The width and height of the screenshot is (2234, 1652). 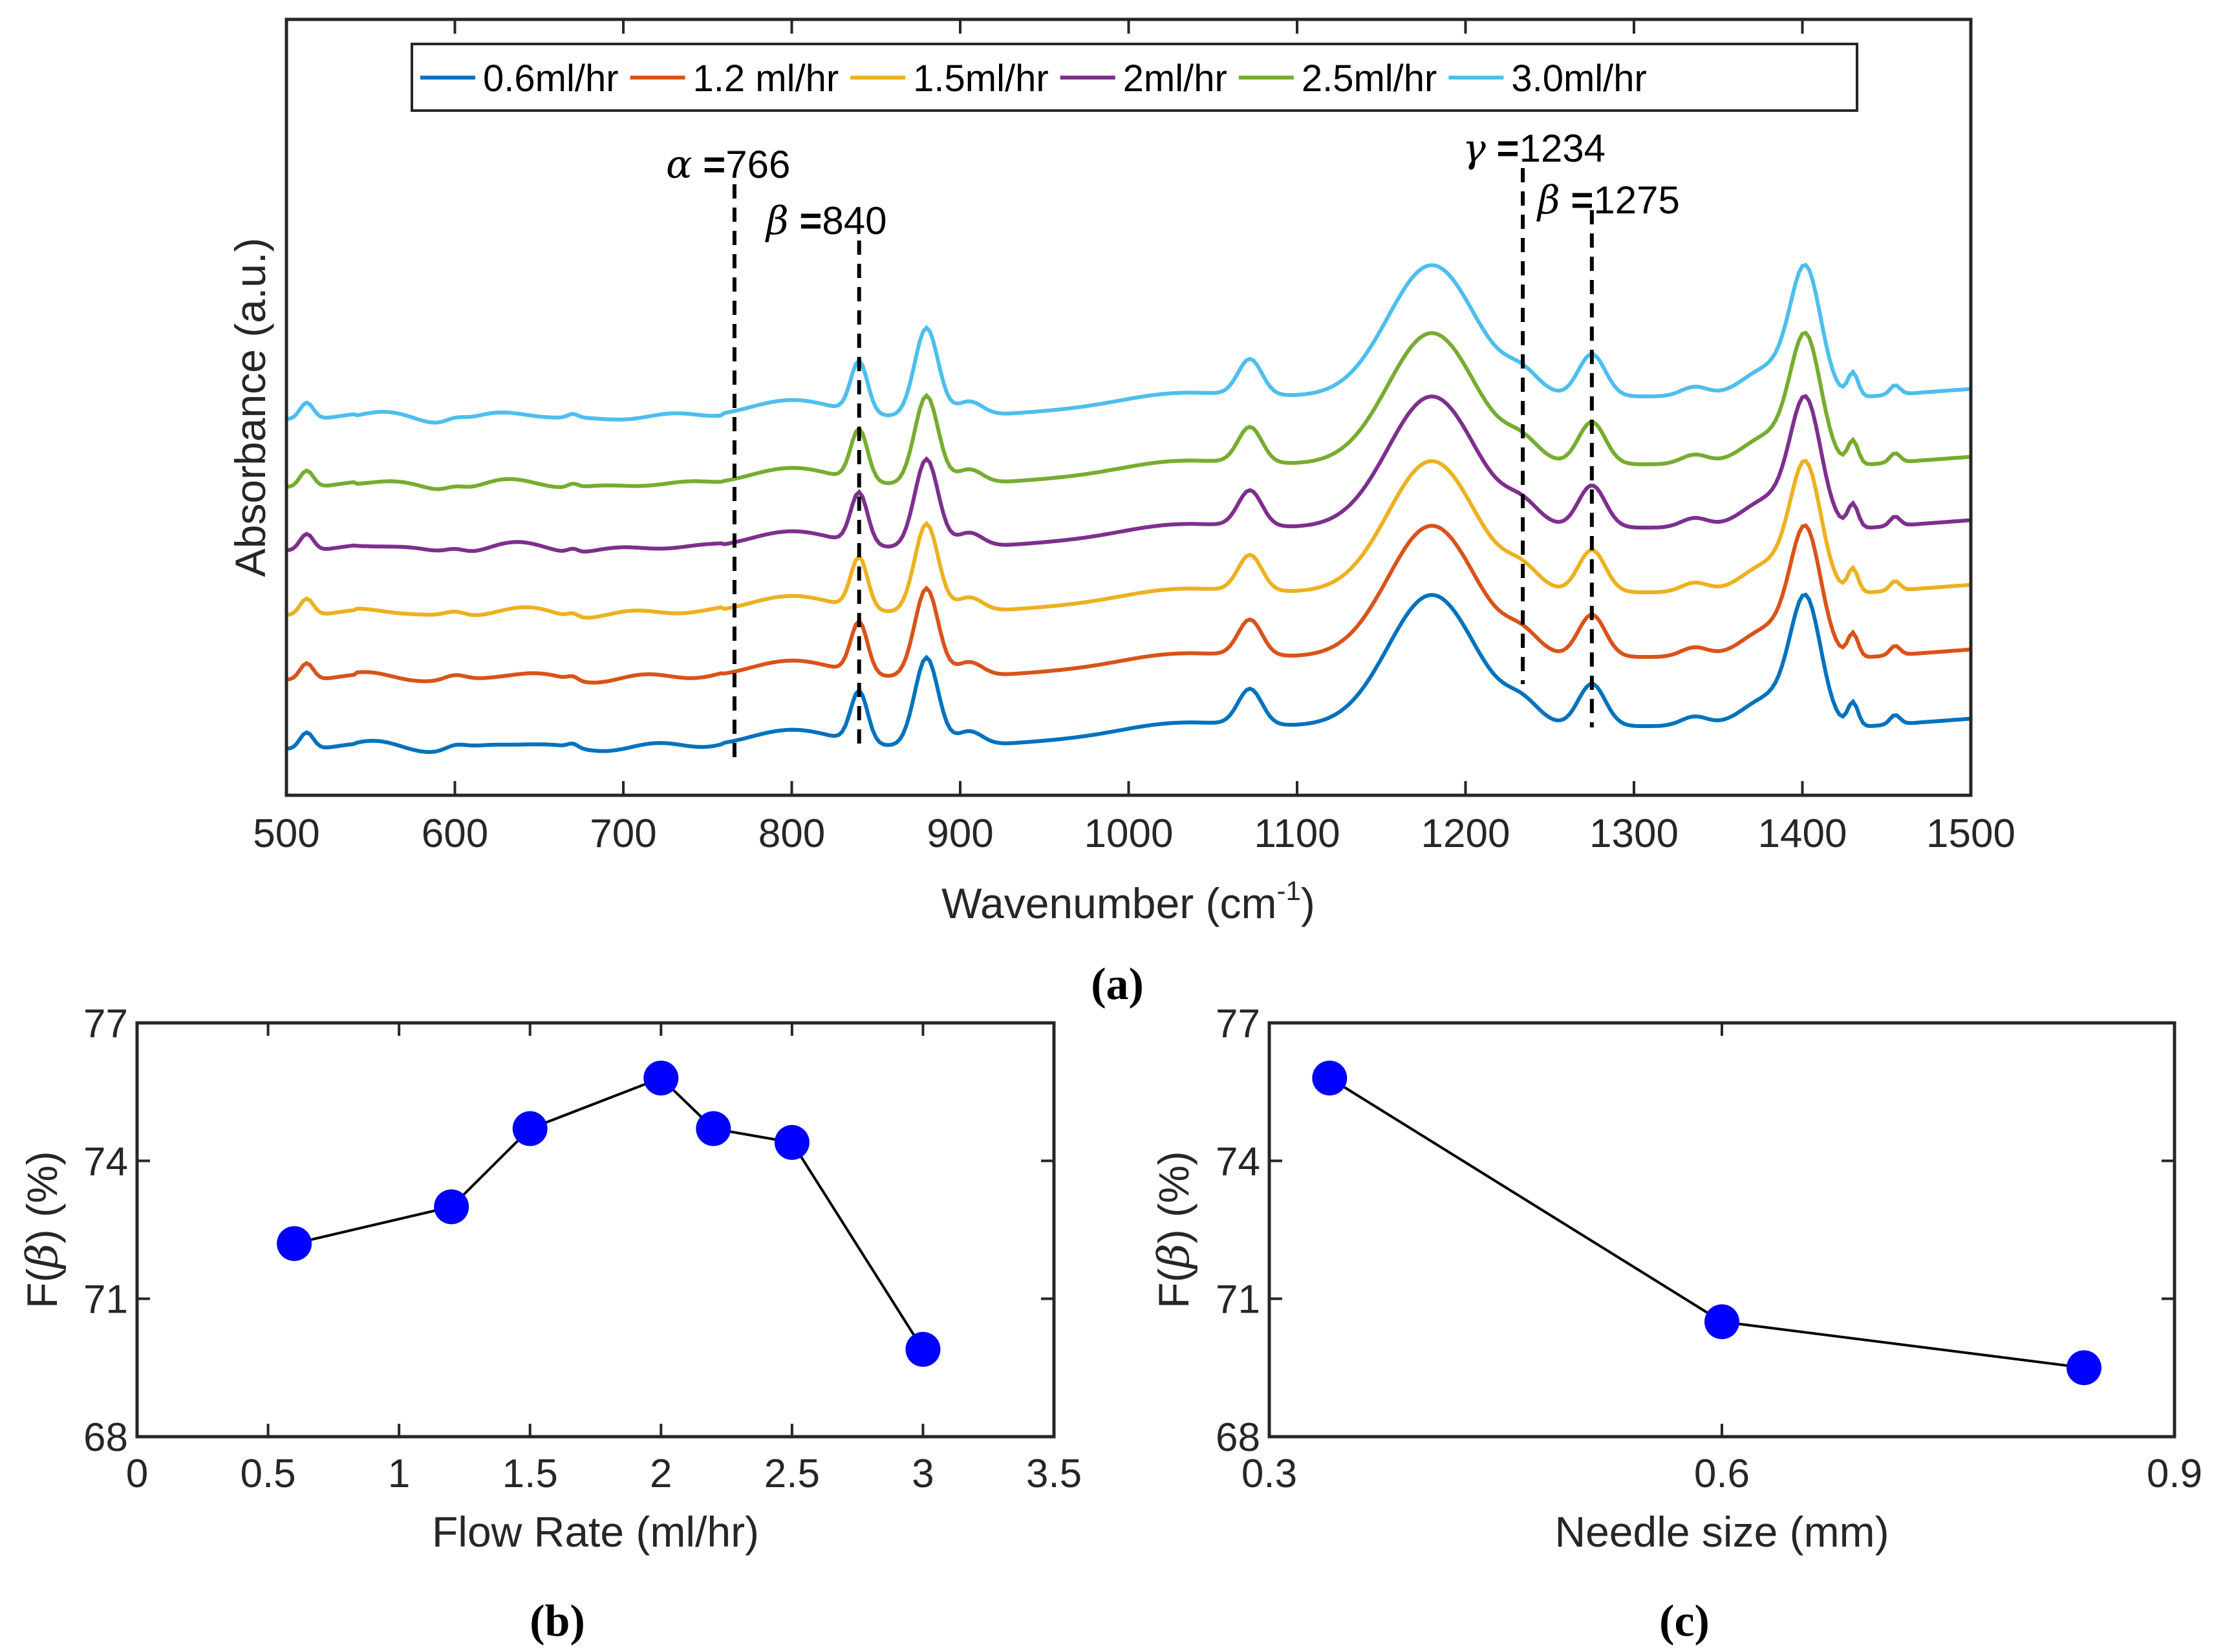 What do you see at coordinates (250, 407) in the screenshot?
I see `y-axis-title-a: Absorbance (a.u.)` at bounding box center [250, 407].